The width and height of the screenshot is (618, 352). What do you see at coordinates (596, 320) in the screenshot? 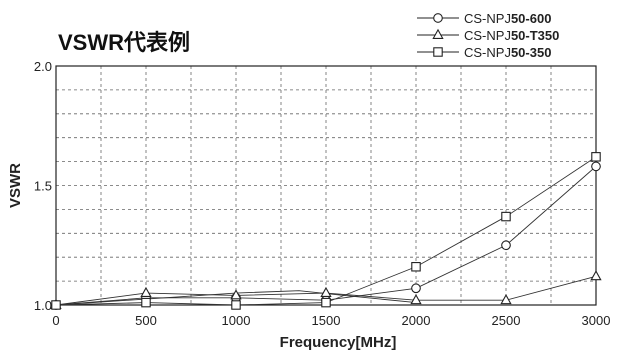
I see `x-tick-label: 3000` at bounding box center [596, 320].